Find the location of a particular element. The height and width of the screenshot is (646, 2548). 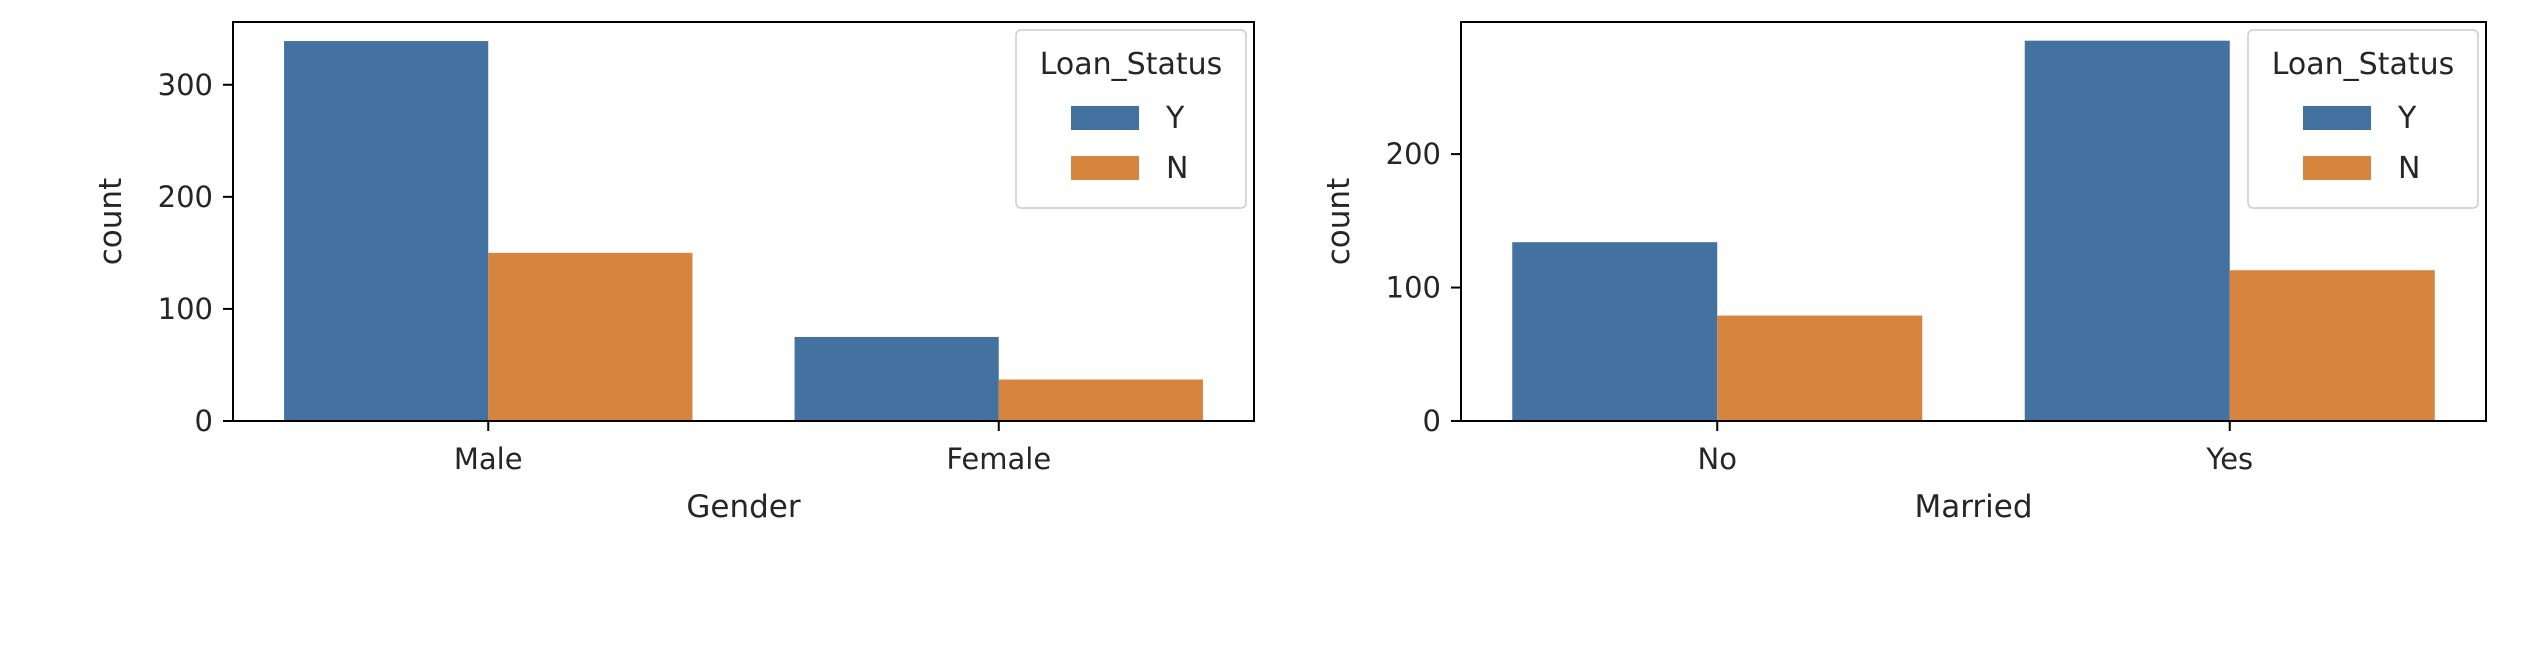

x-tick-label: No is located at coordinates (1717, 459).